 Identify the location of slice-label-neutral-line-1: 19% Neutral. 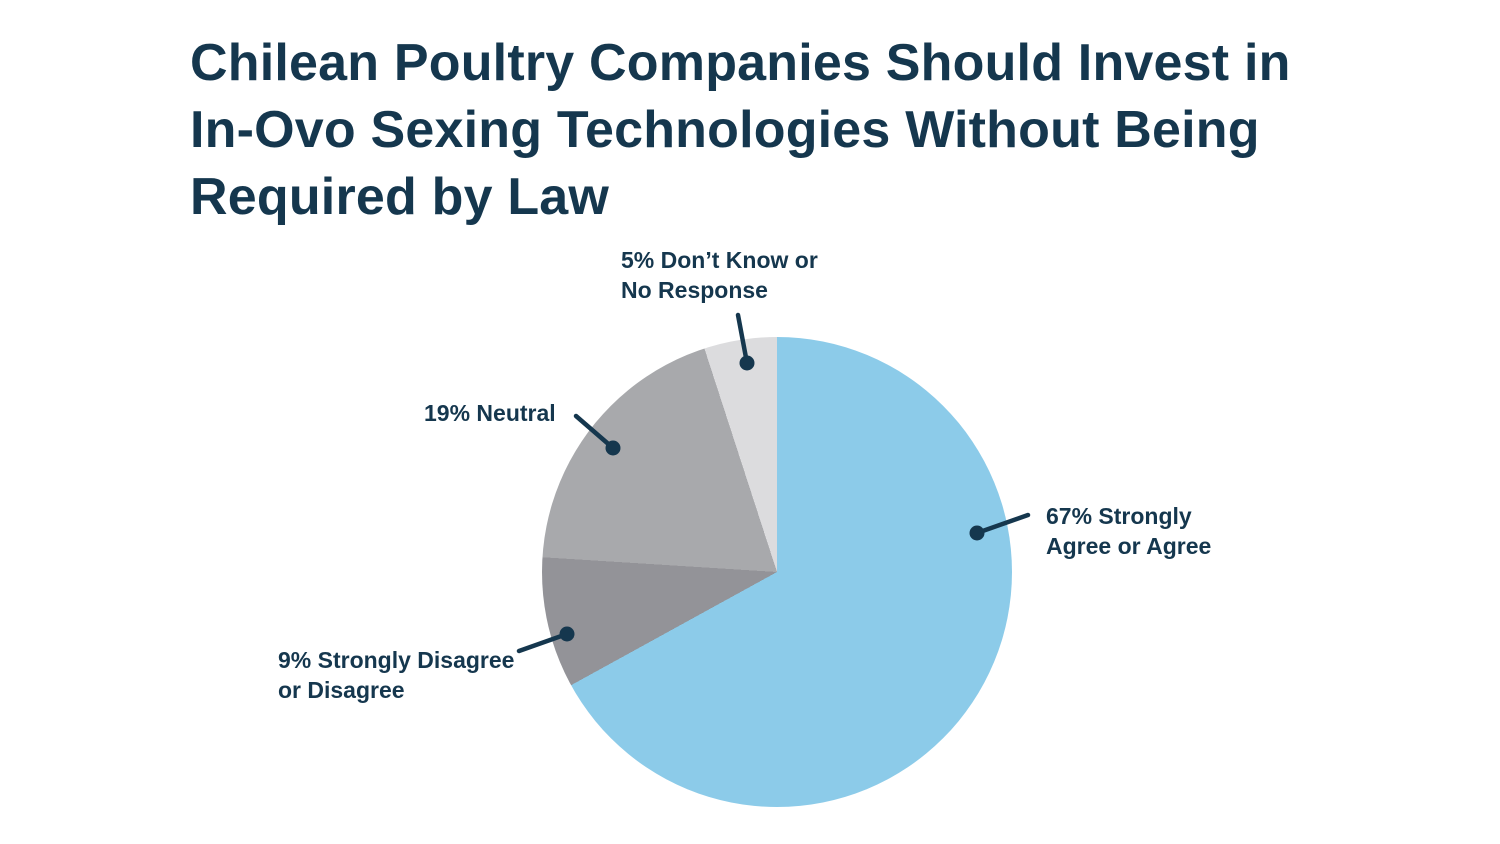
(490, 413).